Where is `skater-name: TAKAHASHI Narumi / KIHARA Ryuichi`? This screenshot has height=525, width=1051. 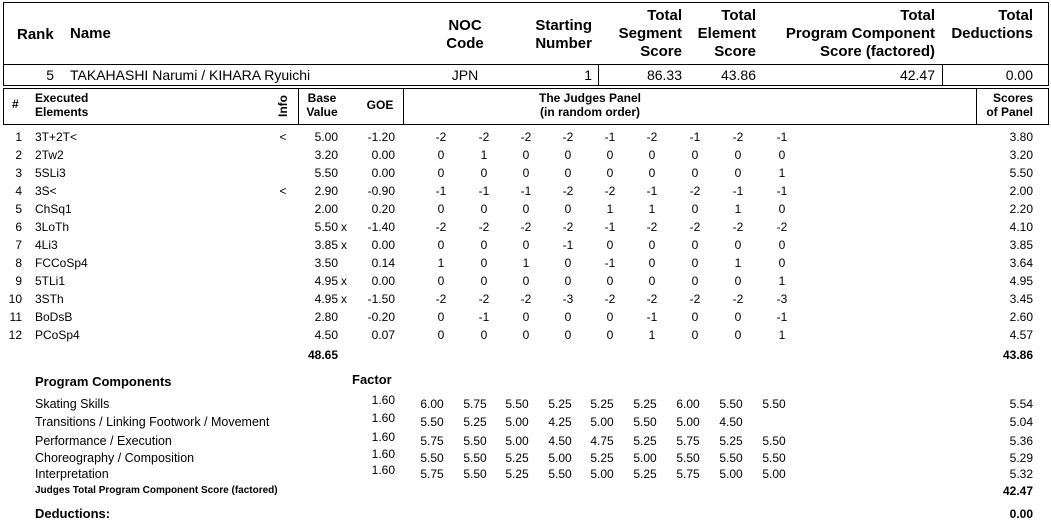
skater-name: TAKAHASHI Narumi / KIHARA Ryuichi is located at coordinates (190, 75).